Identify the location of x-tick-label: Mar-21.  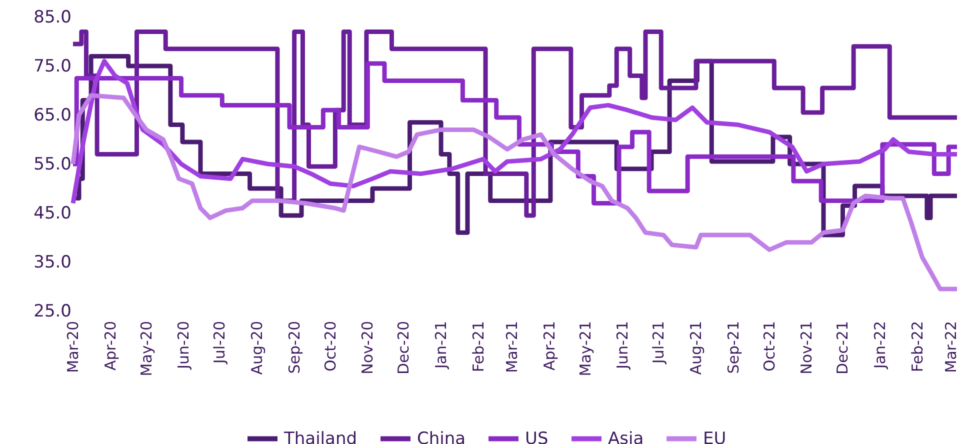
(511, 347).